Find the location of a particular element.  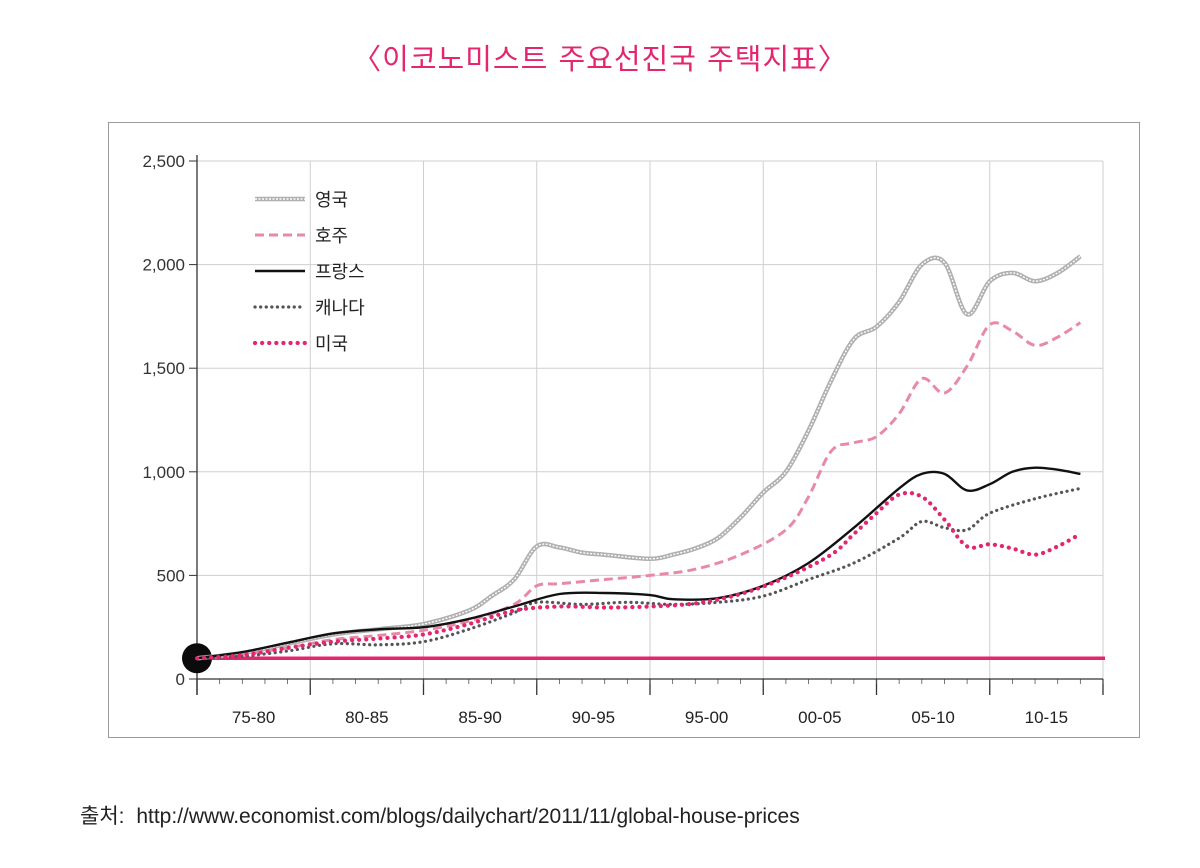

y-tick-label: 1,000 is located at coordinates (163, 472).